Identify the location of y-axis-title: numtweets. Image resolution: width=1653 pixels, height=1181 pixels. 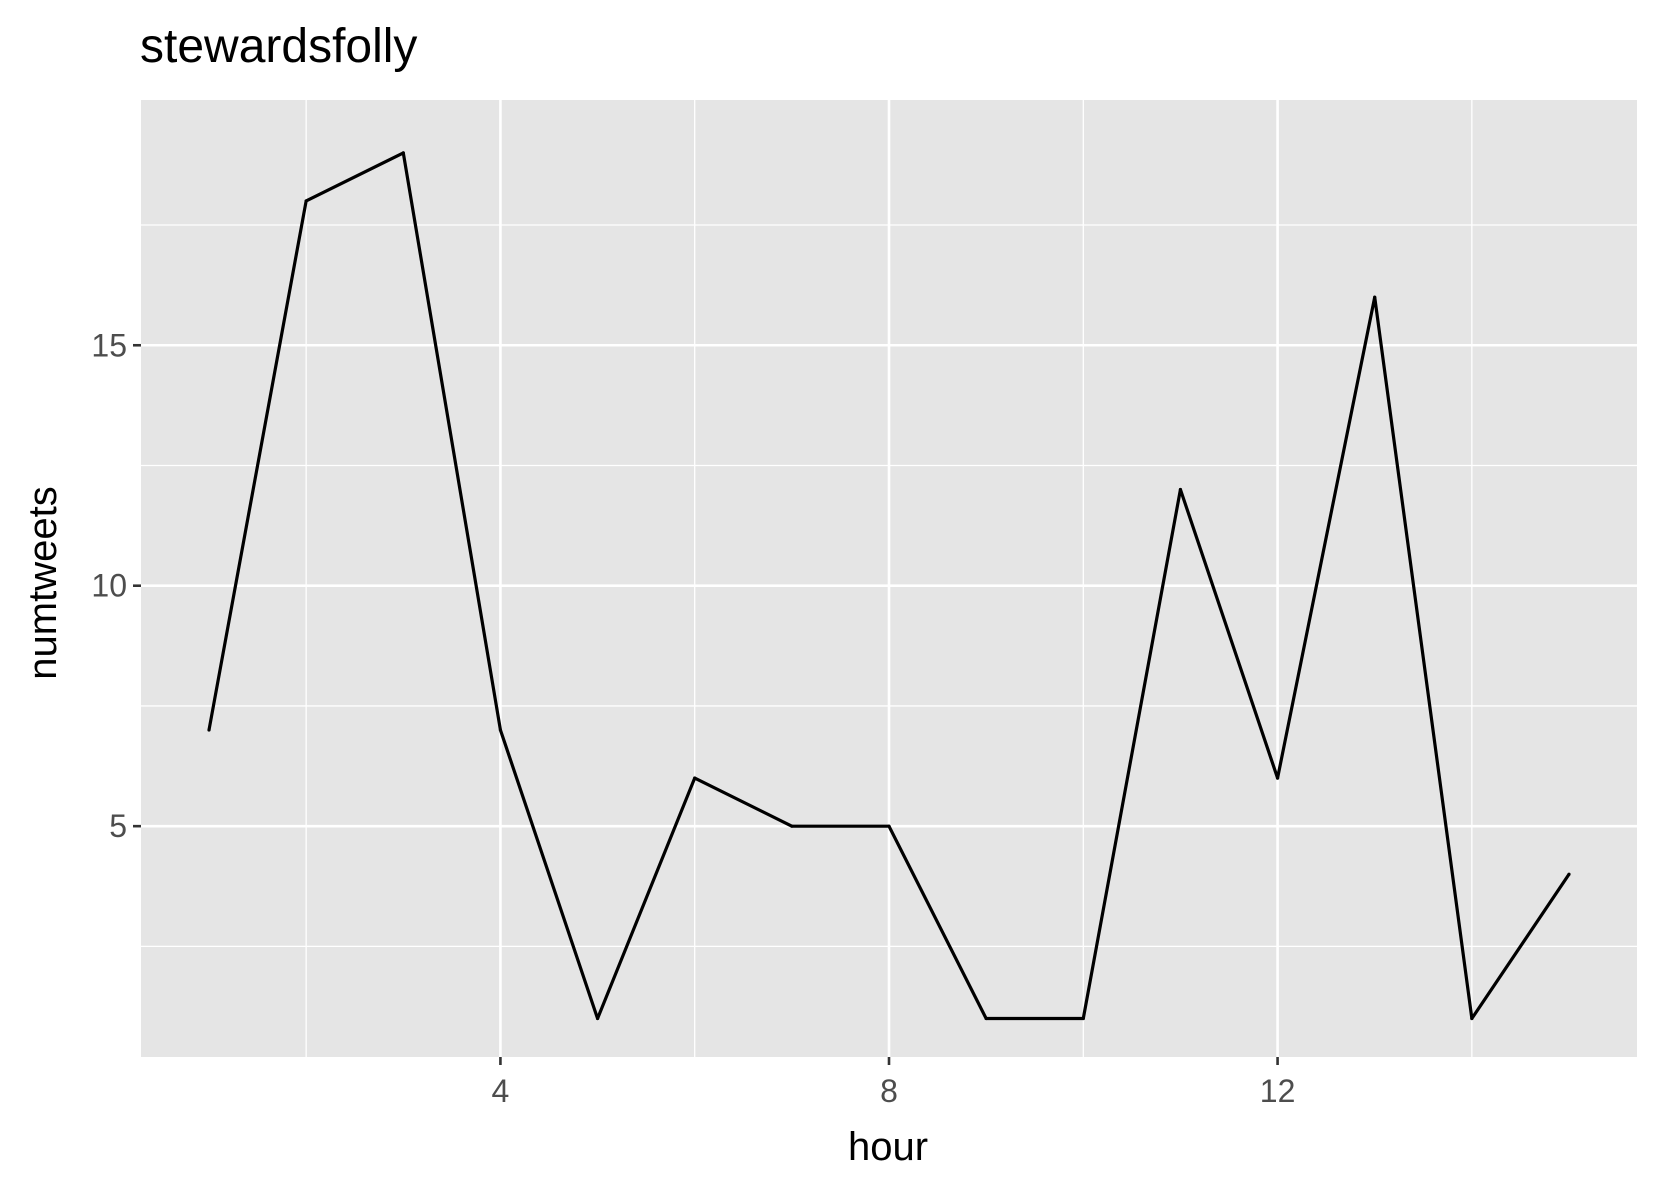
(43, 582).